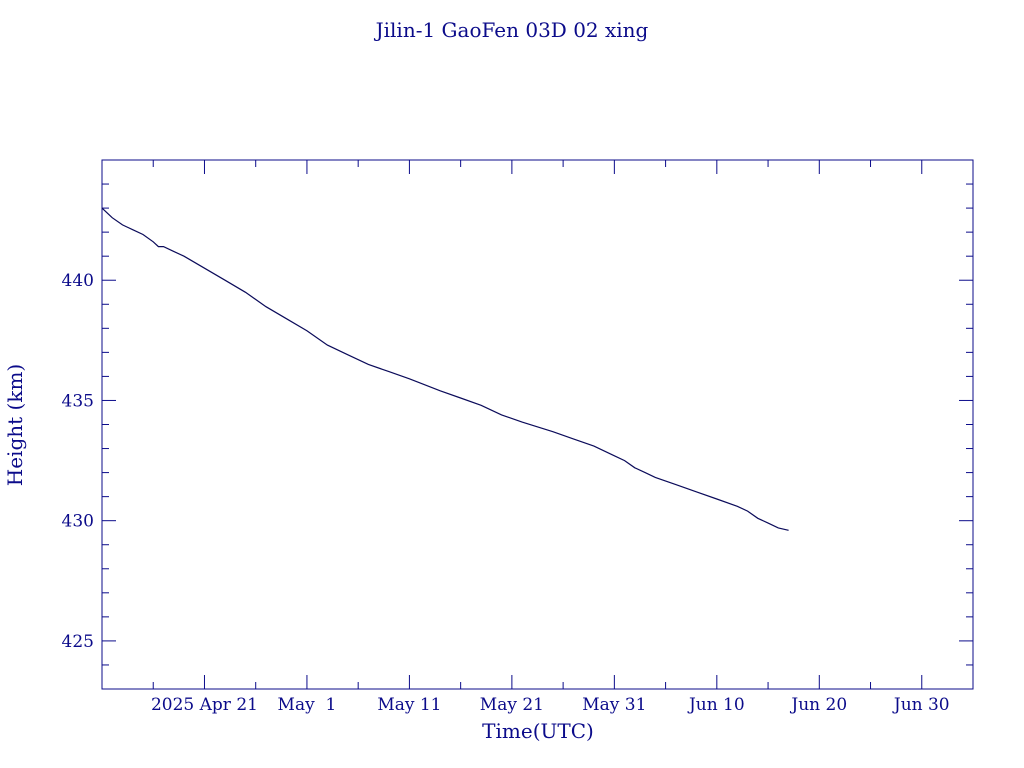 Image resolution: width=1024 pixels, height=768 pixels. Describe the element at coordinates (78, 281) in the screenshot. I see `y-tick-label: 440` at that location.